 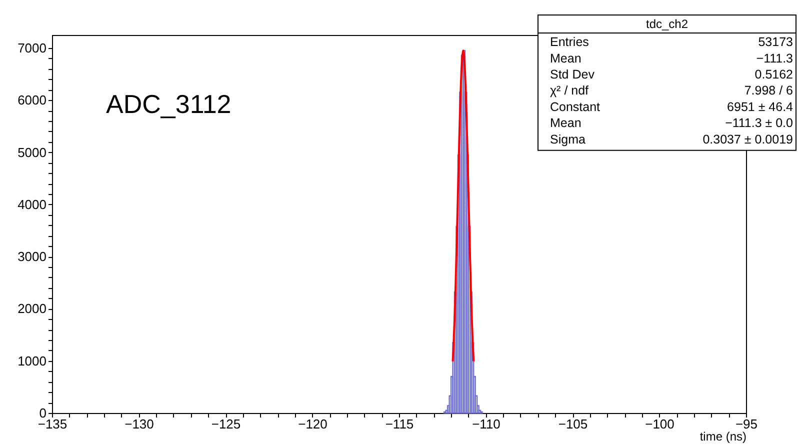 I want to click on annotation: 0.3037 ± 0.0019, so click(x=748, y=139).